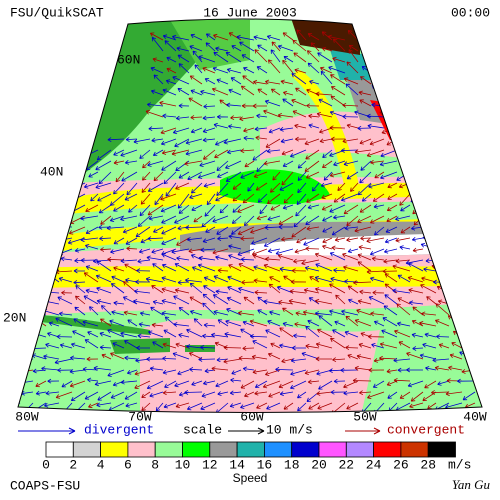 This screenshot has height=500, width=500. What do you see at coordinates (237, 464) in the screenshot?
I see `colorbar-tick-label: 14` at bounding box center [237, 464].